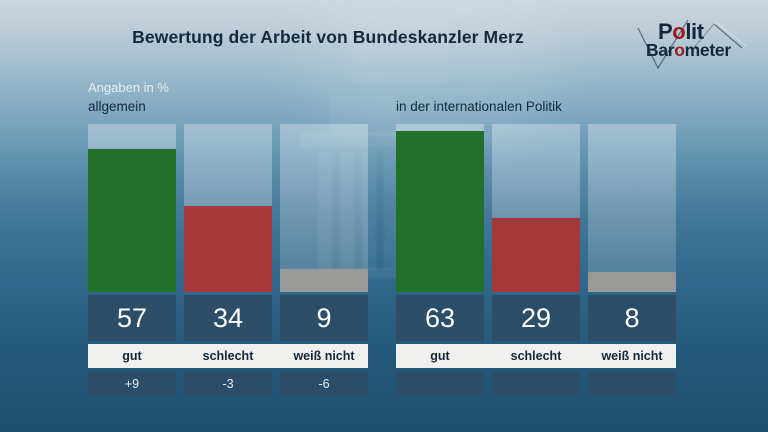 Image resolution: width=768 pixels, height=432 pixels. What do you see at coordinates (632, 384) in the screenshot?
I see `delta-weiss-nicht` at bounding box center [632, 384].